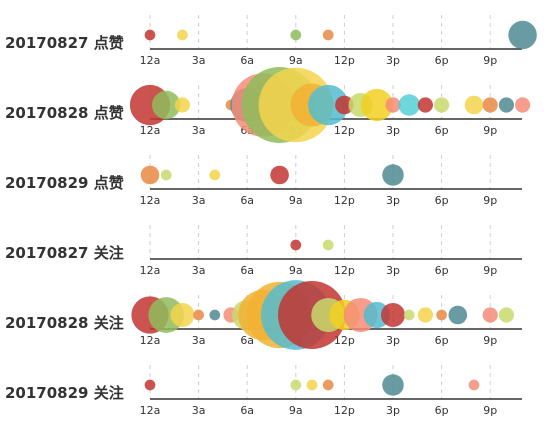  I want to click on row-label: 20170829 点赞, so click(64, 183).